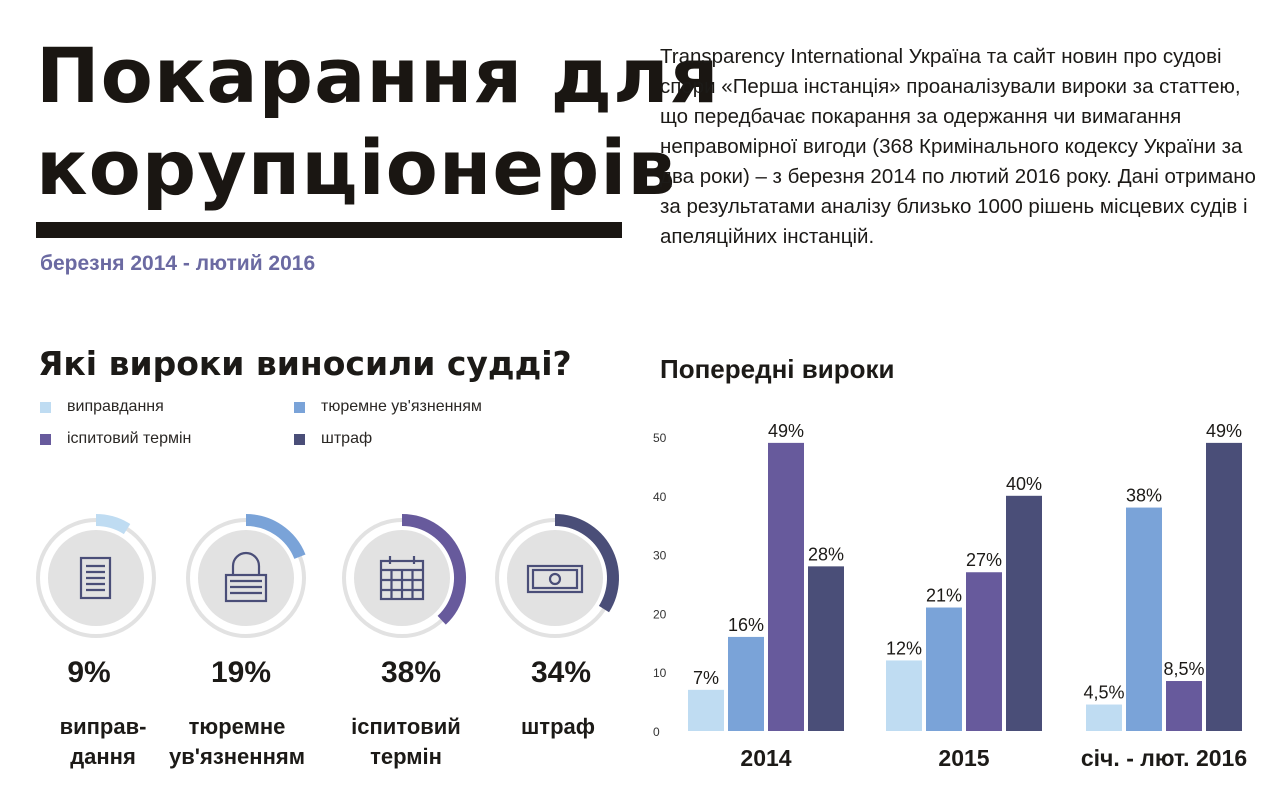 Image resolution: width=1280 pixels, height=793 pixels. I want to click on legend-label: штраф, so click(347, 438).